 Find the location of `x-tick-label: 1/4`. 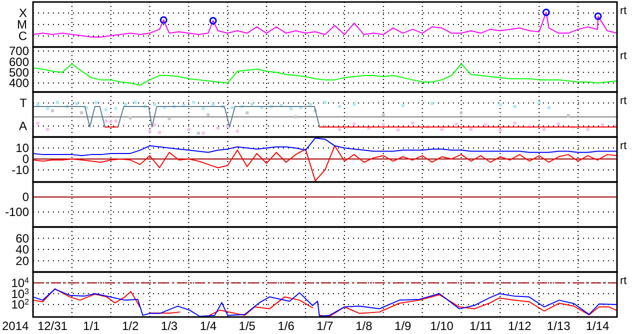

x-tick-label: 1/4 is located at coordinates (208, 326).